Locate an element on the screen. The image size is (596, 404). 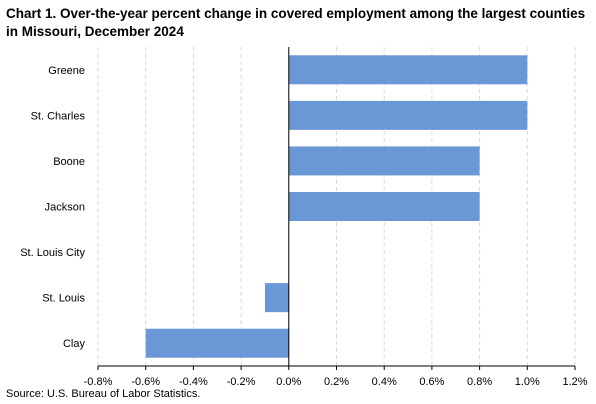
bar-boone is located at coordinates (384, 161).